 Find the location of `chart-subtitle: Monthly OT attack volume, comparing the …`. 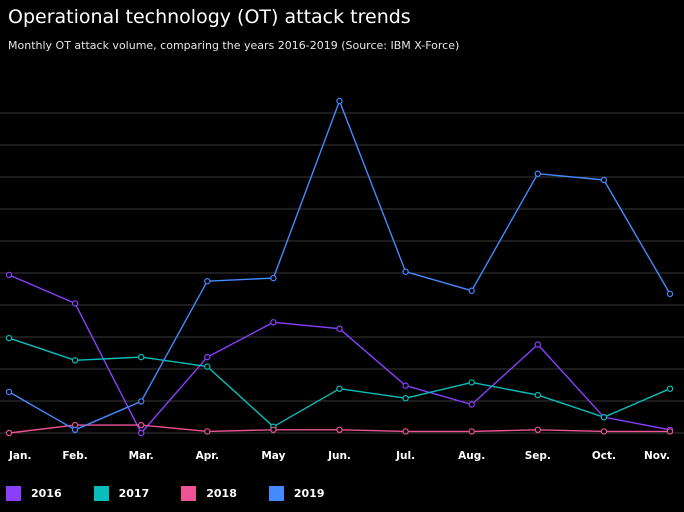

chart-subtitle: Monthly OT attack volume, comparing the … is located at coordinates (234, 45).